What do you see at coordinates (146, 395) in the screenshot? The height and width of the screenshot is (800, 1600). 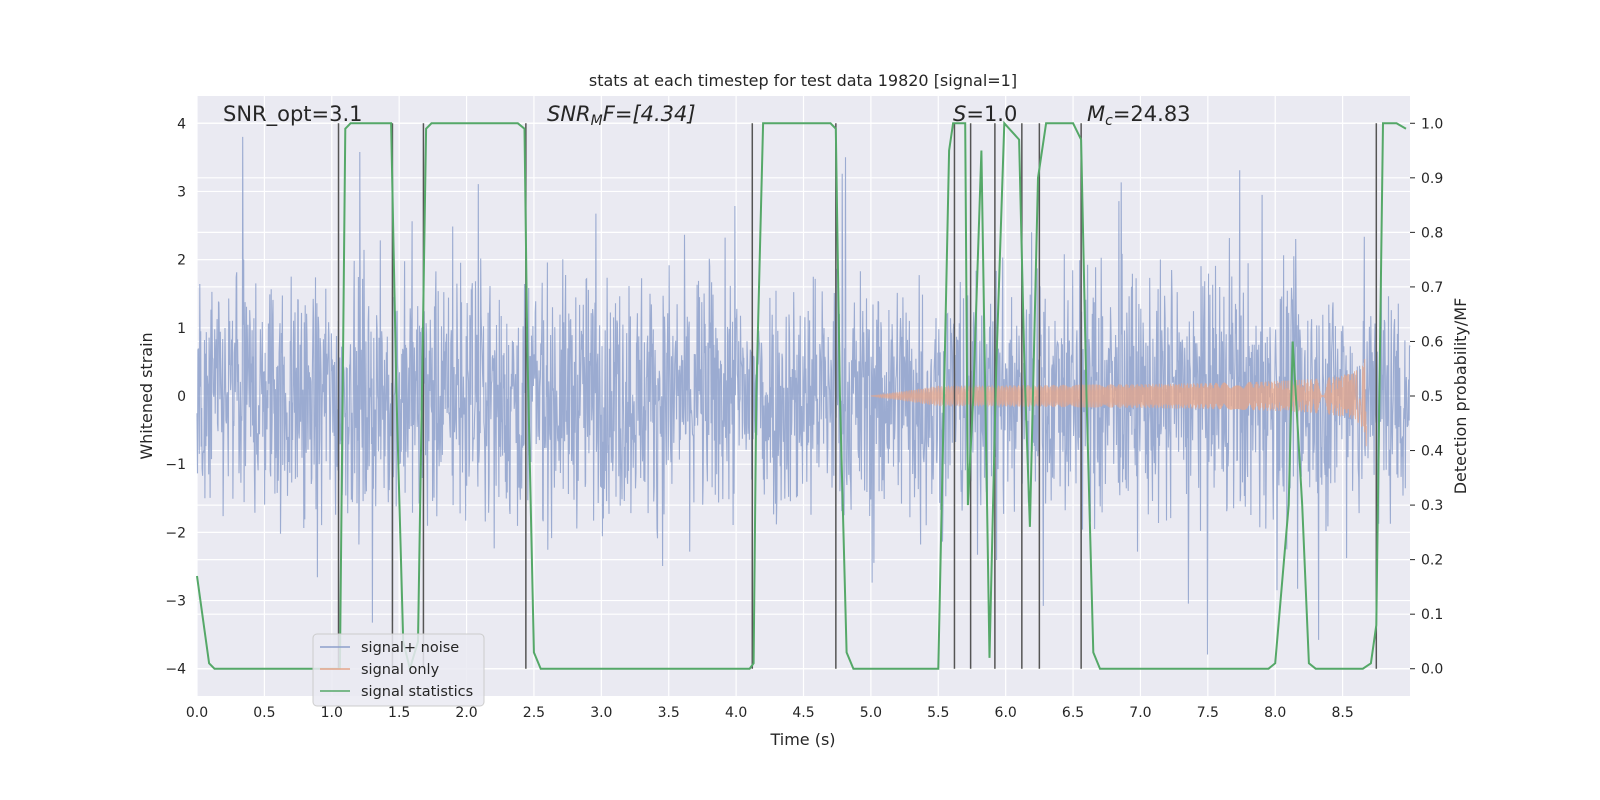 I see `y-axis-label: Whitened strain` at bounding box center [146, 395].